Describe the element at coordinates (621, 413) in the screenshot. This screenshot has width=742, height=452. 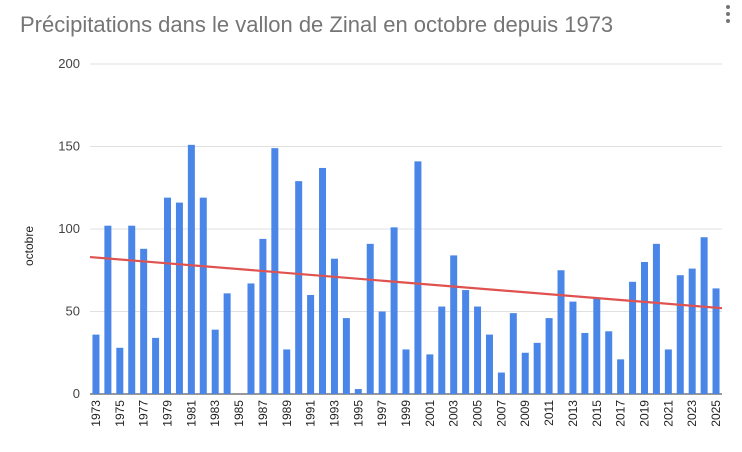
I see `x-tick-label: 2017` at that location.